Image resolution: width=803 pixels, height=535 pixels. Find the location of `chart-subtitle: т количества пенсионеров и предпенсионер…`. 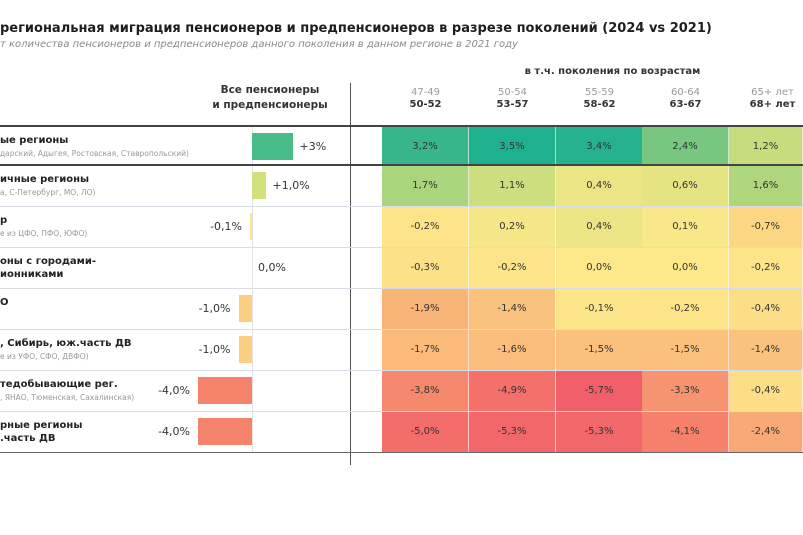

chart-subtitle: т количества пенсионеров и предпенсионер… is located at coordinates (259, 44).